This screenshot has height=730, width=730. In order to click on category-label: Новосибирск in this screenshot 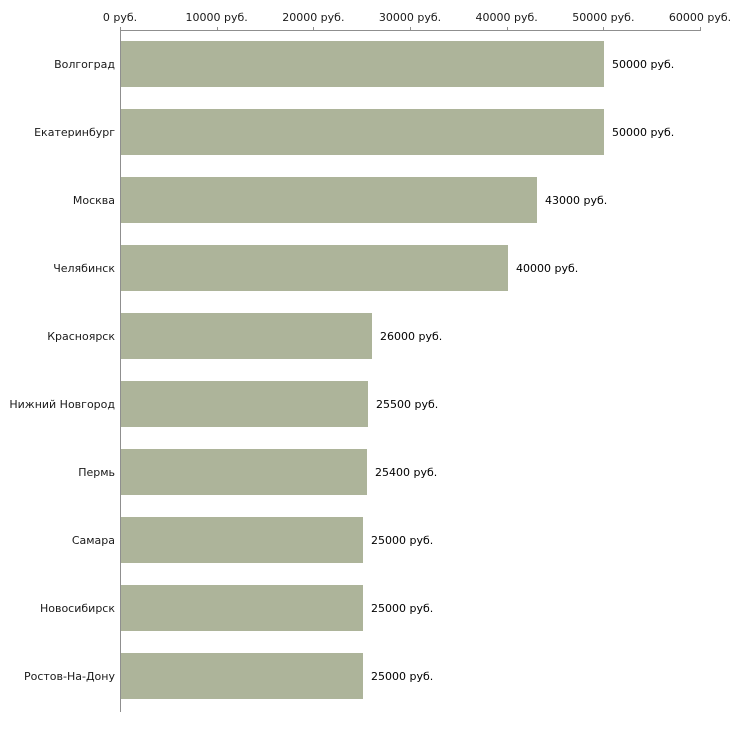, I will do `click(77, 608)`.